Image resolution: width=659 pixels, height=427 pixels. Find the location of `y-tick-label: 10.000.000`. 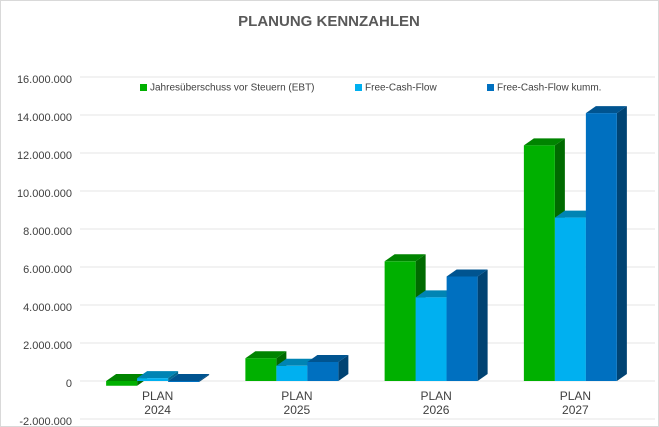

y-tick-label: 10.000.000 is located at coordinates (44, 194).